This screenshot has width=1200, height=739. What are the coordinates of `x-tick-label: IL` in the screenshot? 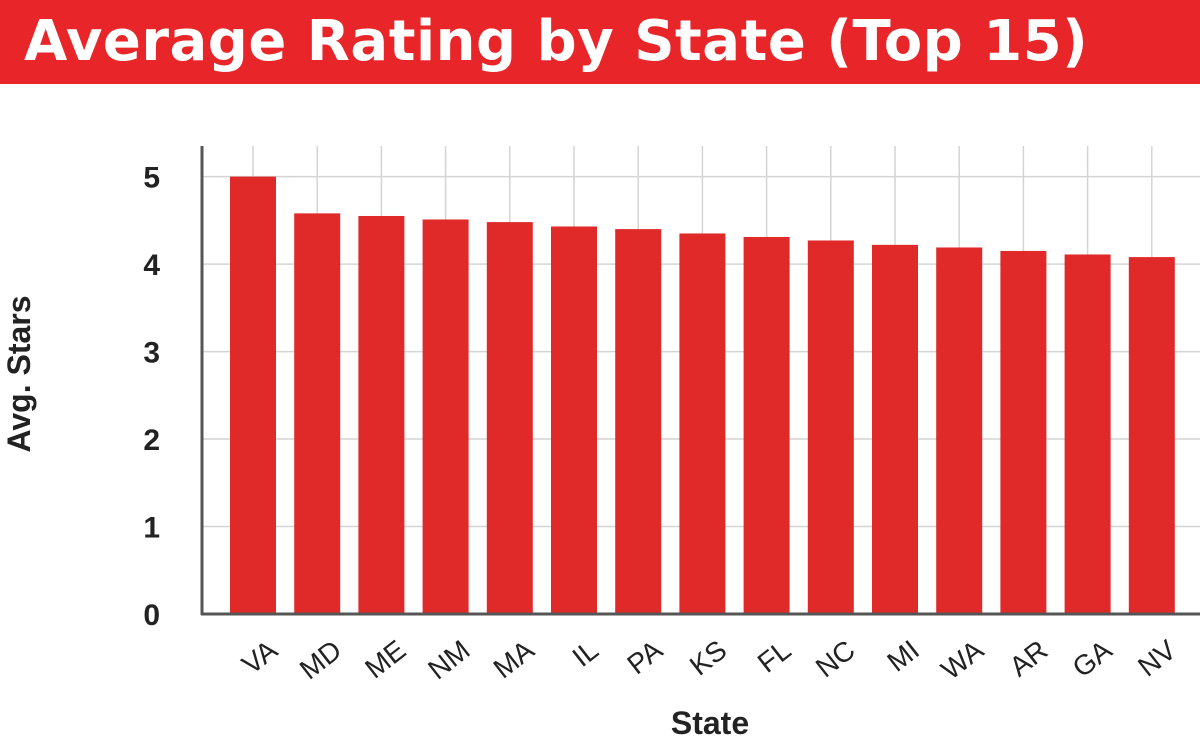 It's located at (585, 653).